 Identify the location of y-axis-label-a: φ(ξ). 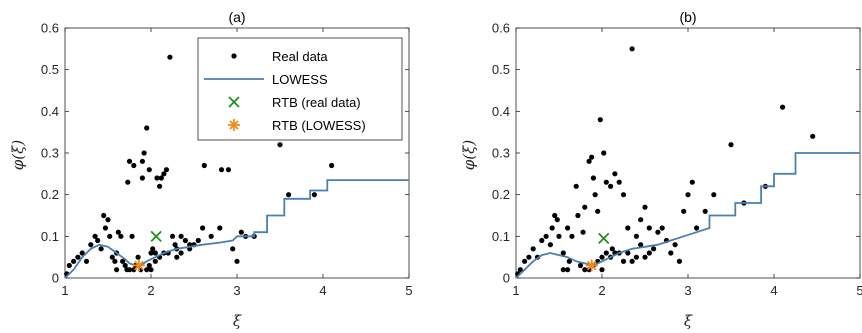
(18, 155).